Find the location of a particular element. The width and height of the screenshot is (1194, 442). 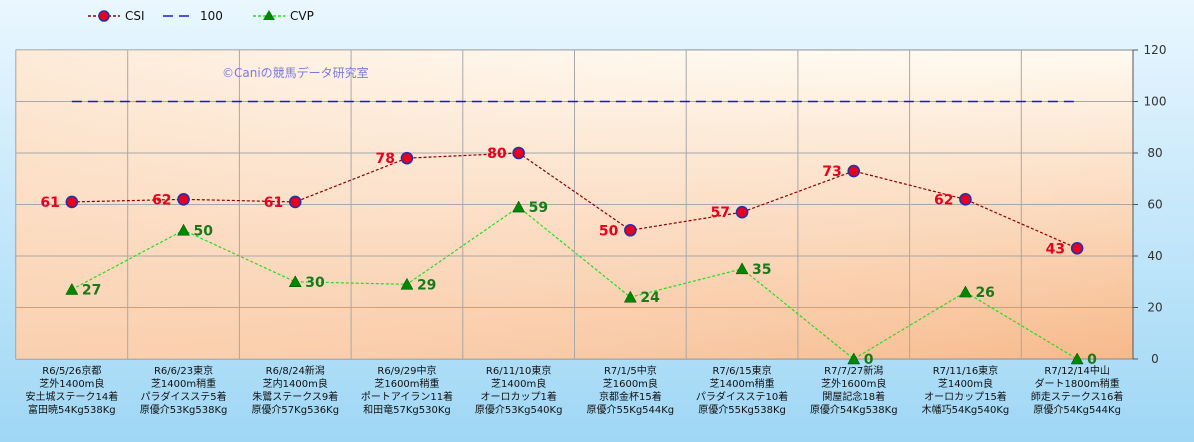

x-tick-label-line: 芝1400m良 is located at coordinates (965, 383).